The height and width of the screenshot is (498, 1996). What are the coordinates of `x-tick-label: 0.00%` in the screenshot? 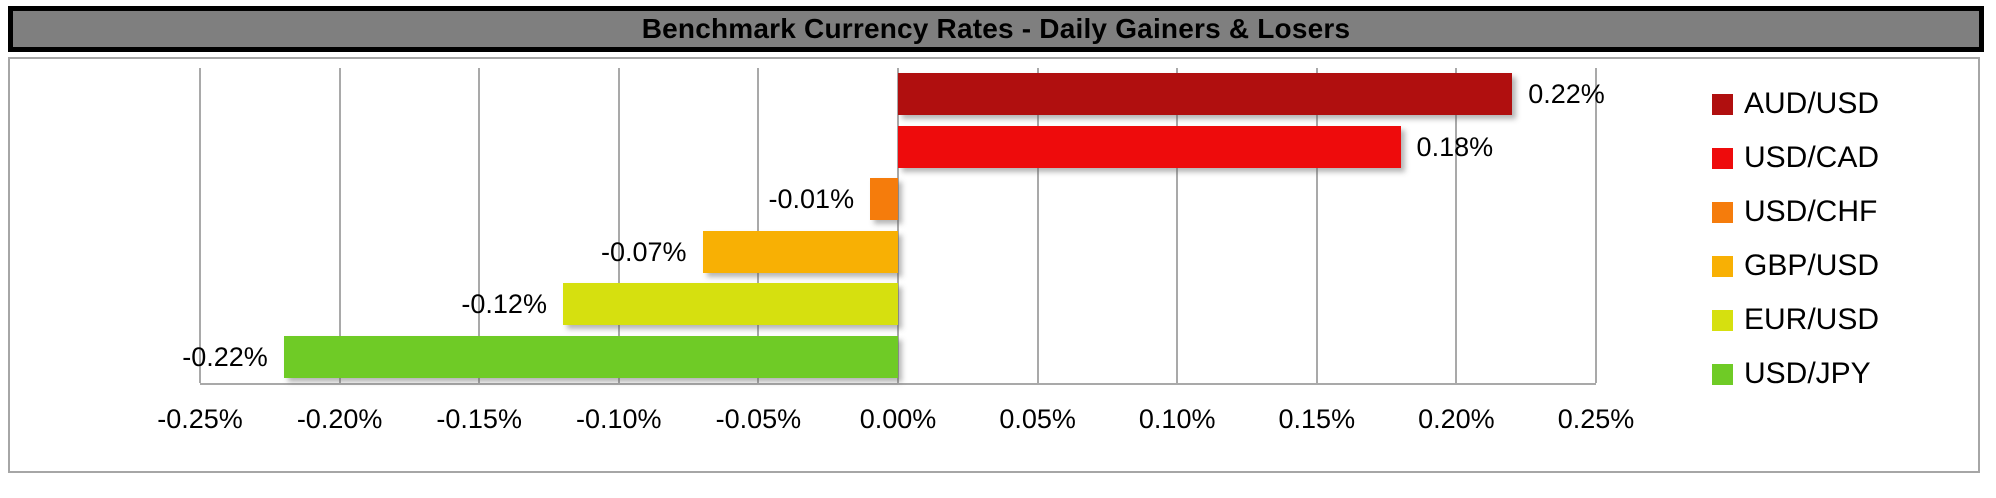 It's located at (898, 419).